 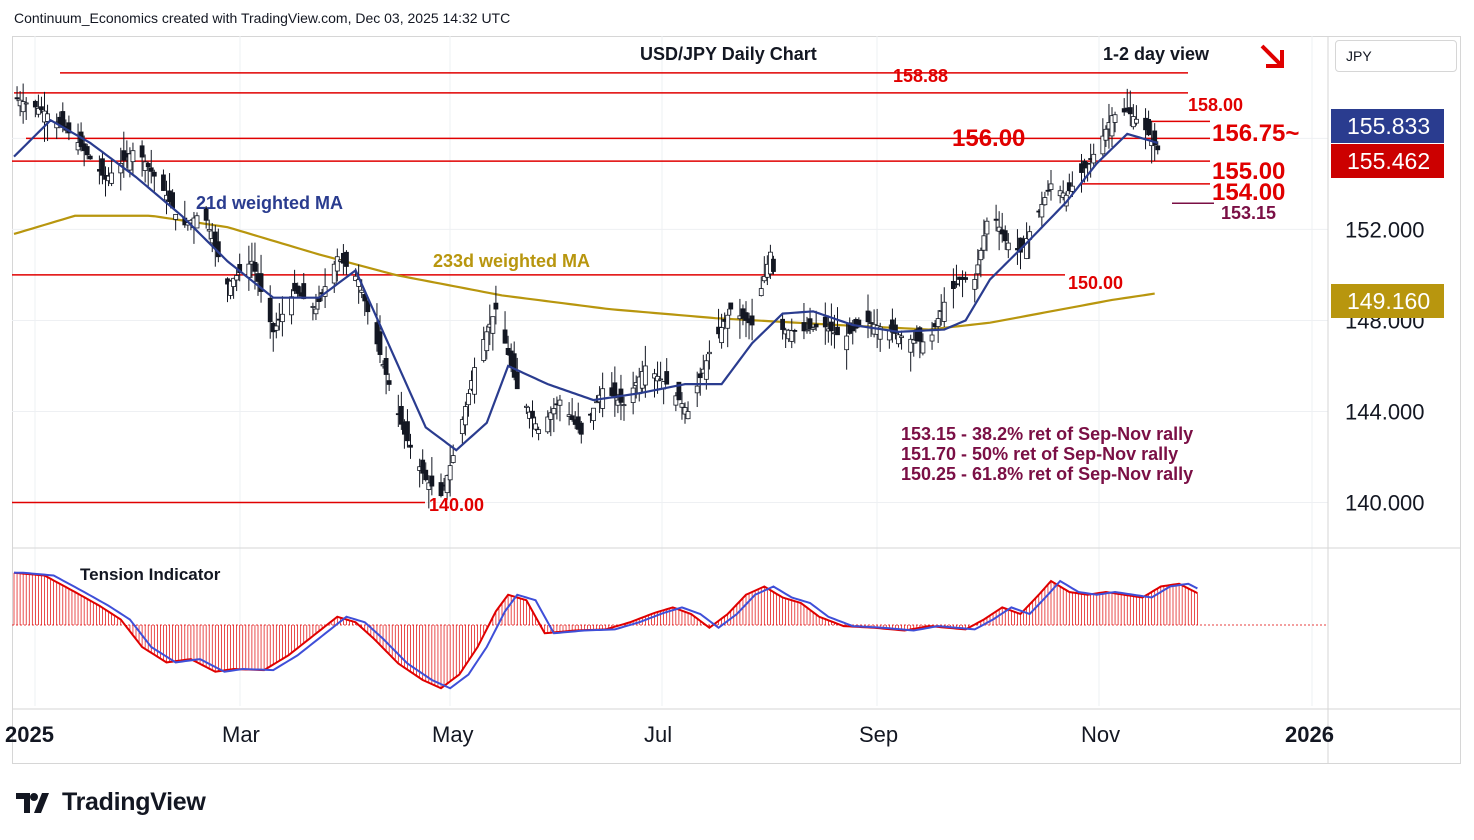 What do you see at coordinates (1215, 105) in the screenshot?
I see `level-label-15800: 158.00` at bounding box center [1215, 105].